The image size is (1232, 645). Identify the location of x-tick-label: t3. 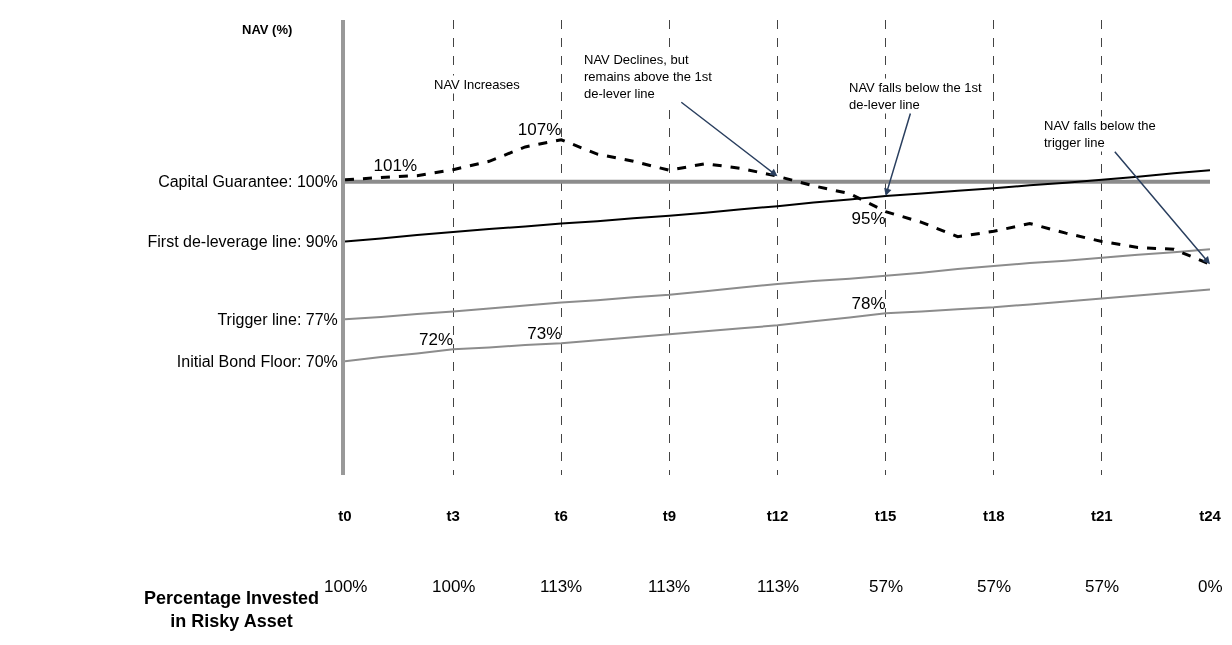
(453, 515).